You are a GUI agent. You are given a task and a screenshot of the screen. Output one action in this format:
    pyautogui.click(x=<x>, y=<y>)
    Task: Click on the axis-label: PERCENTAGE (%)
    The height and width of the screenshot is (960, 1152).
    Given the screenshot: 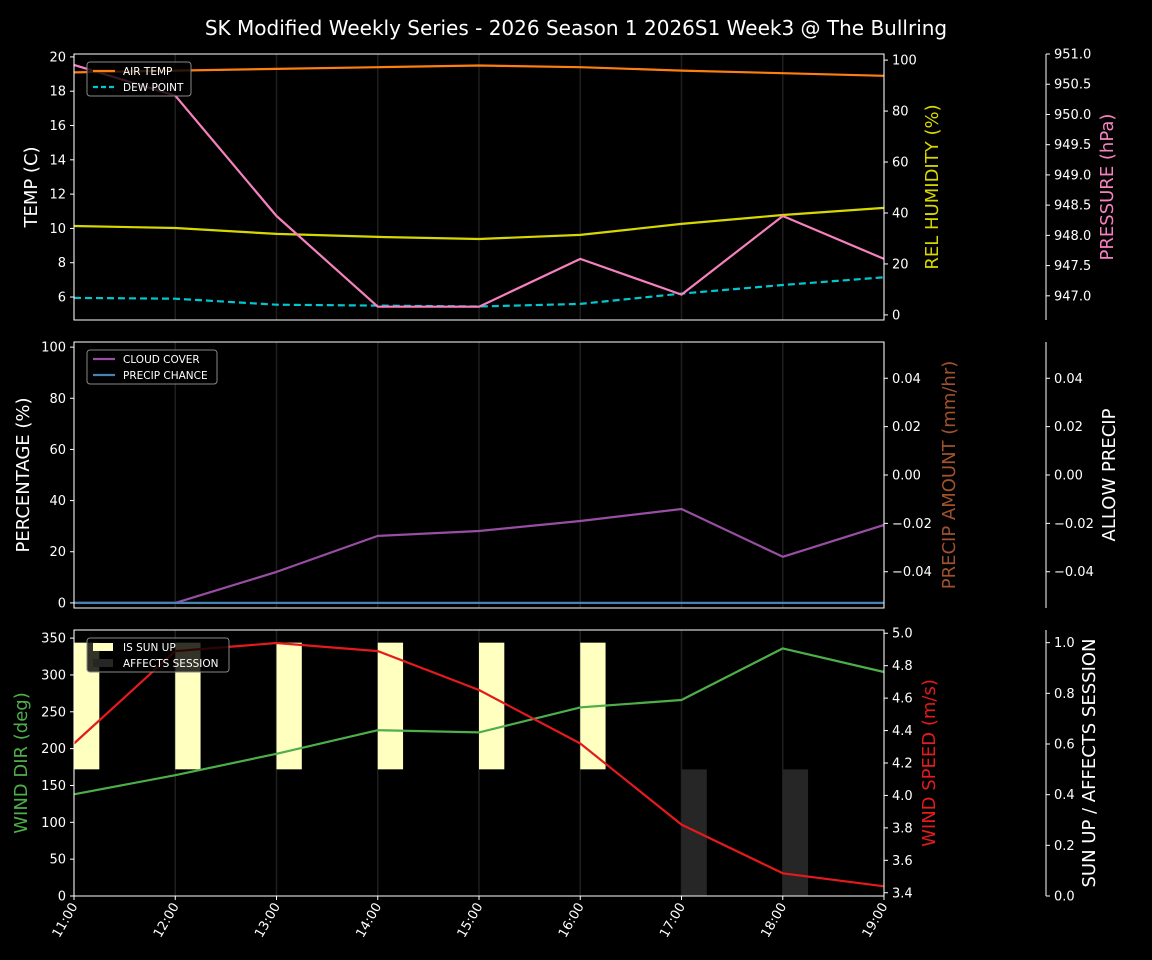 What is the action you would take?
    pyautogui.click(x=23, y=474)
    